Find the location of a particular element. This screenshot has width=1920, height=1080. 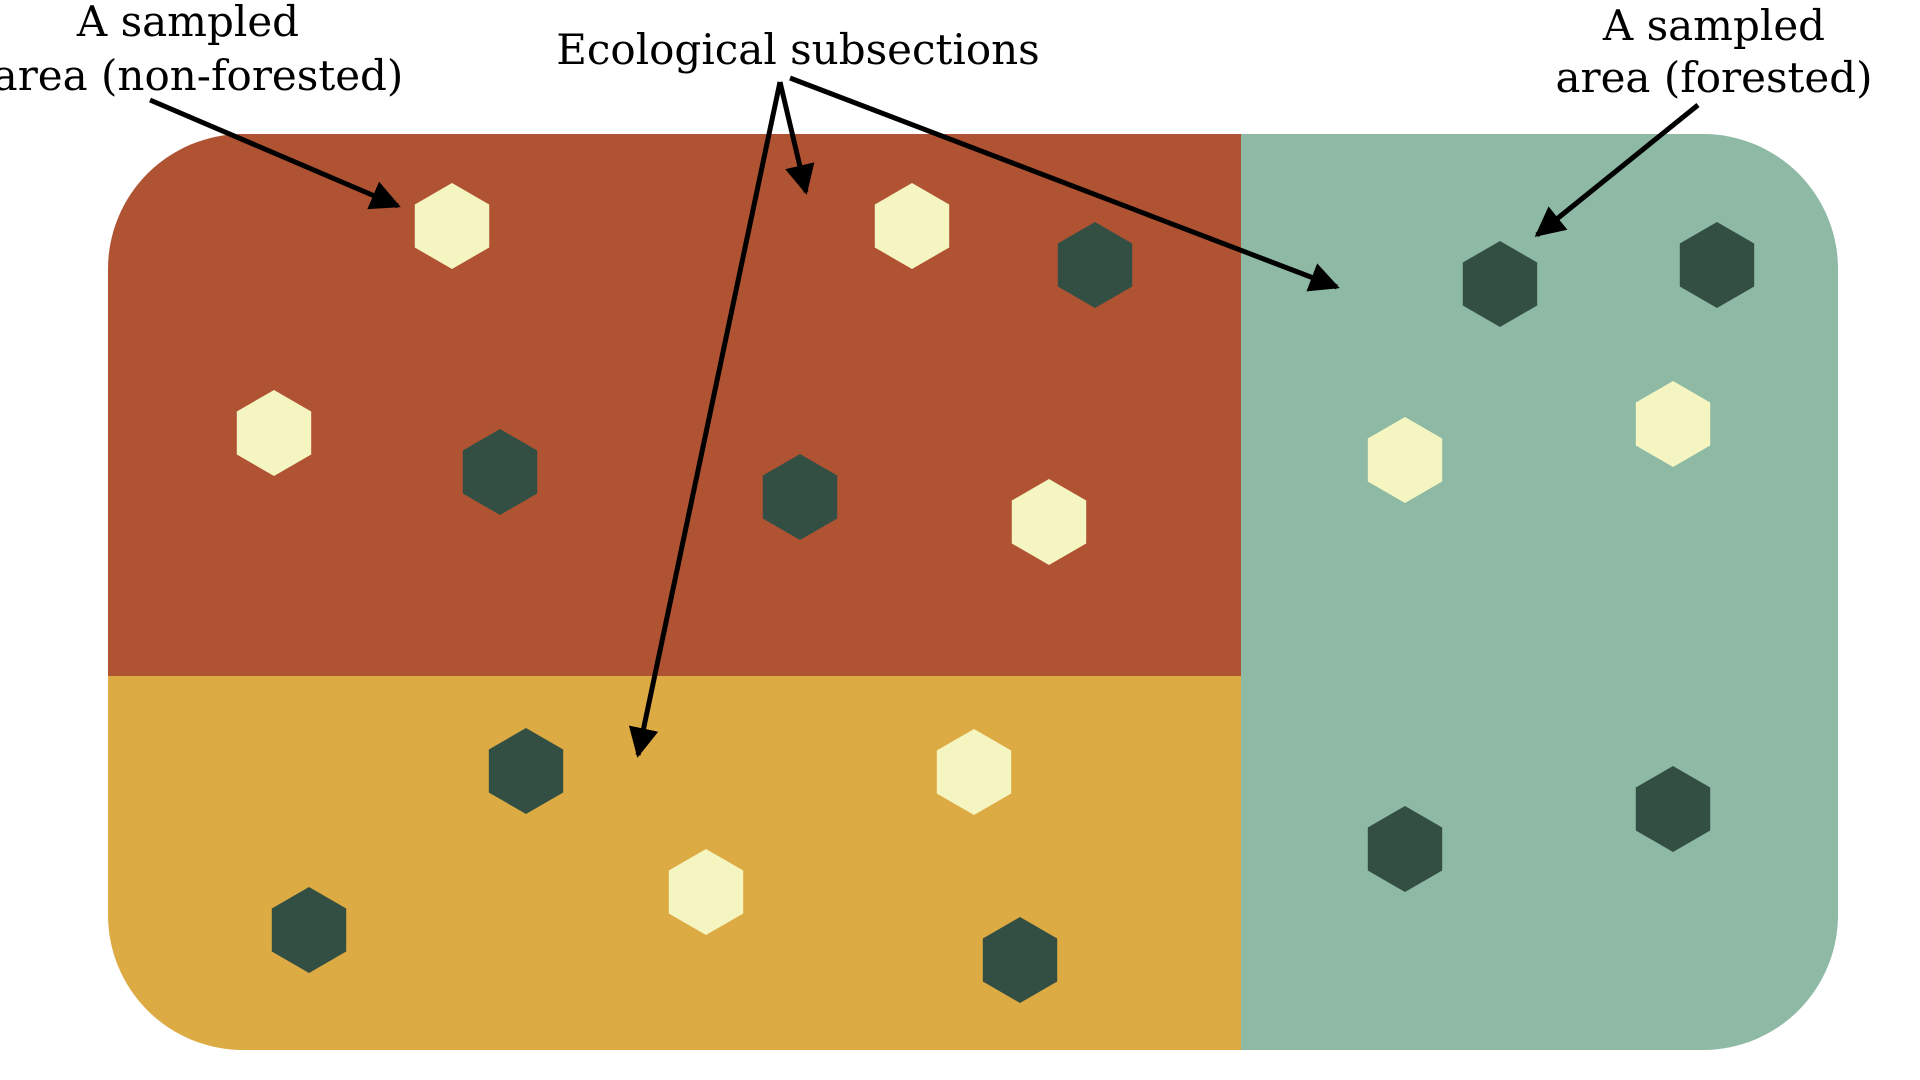

arrow-forested is located at coordinates (1617, 170).